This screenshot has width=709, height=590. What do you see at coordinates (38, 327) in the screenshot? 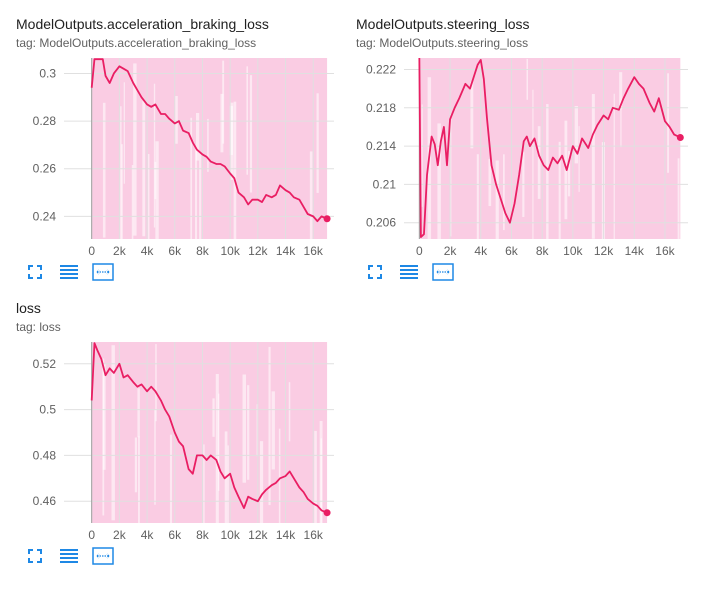
I see `chart-tag: tag: loss` at bounding box center [38, 327].